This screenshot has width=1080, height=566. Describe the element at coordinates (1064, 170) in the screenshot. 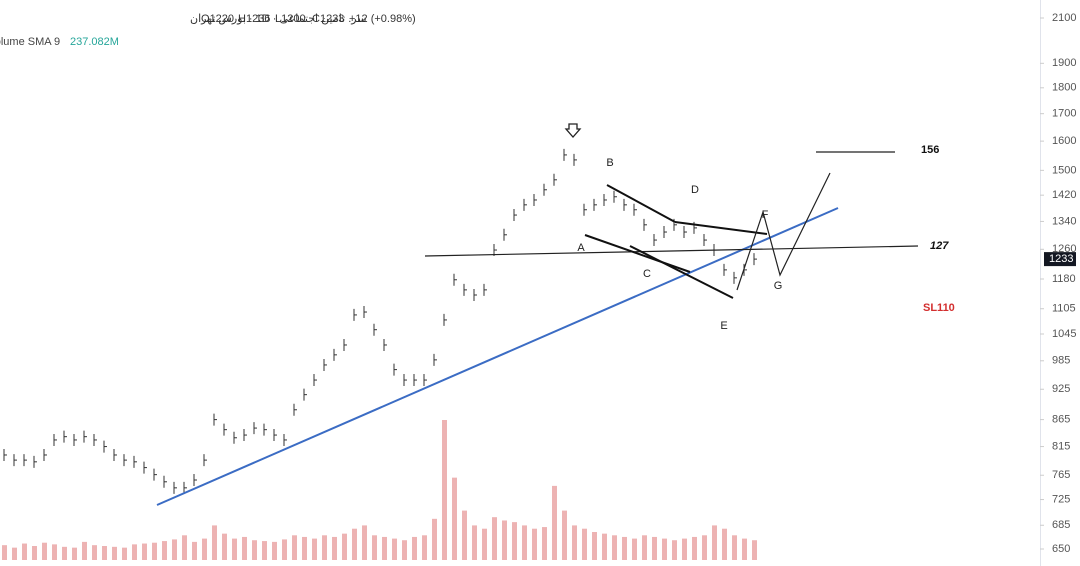

I see `y-tick-label: 1500` at that location.